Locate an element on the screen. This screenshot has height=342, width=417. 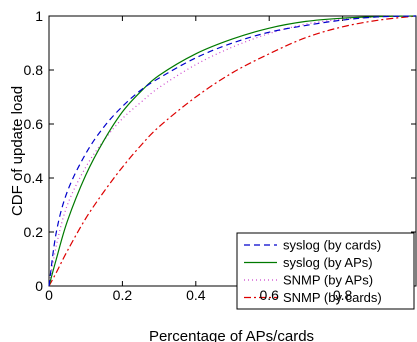
legend-box is located at coordinates (325, 271).